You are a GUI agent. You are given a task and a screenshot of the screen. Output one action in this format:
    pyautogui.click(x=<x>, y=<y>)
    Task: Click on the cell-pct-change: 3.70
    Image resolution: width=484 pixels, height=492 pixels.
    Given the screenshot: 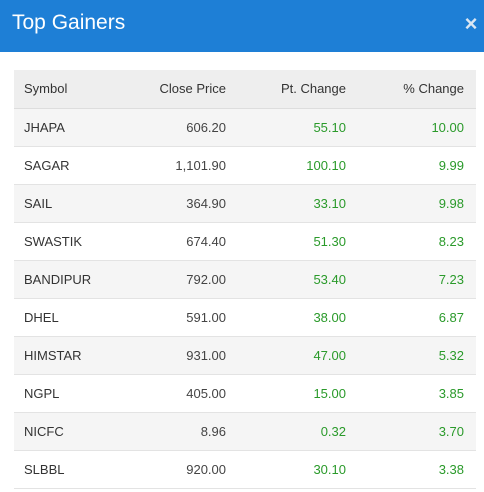 What is the action you would take?
    pyautogui.click(x=451, y=431)
    